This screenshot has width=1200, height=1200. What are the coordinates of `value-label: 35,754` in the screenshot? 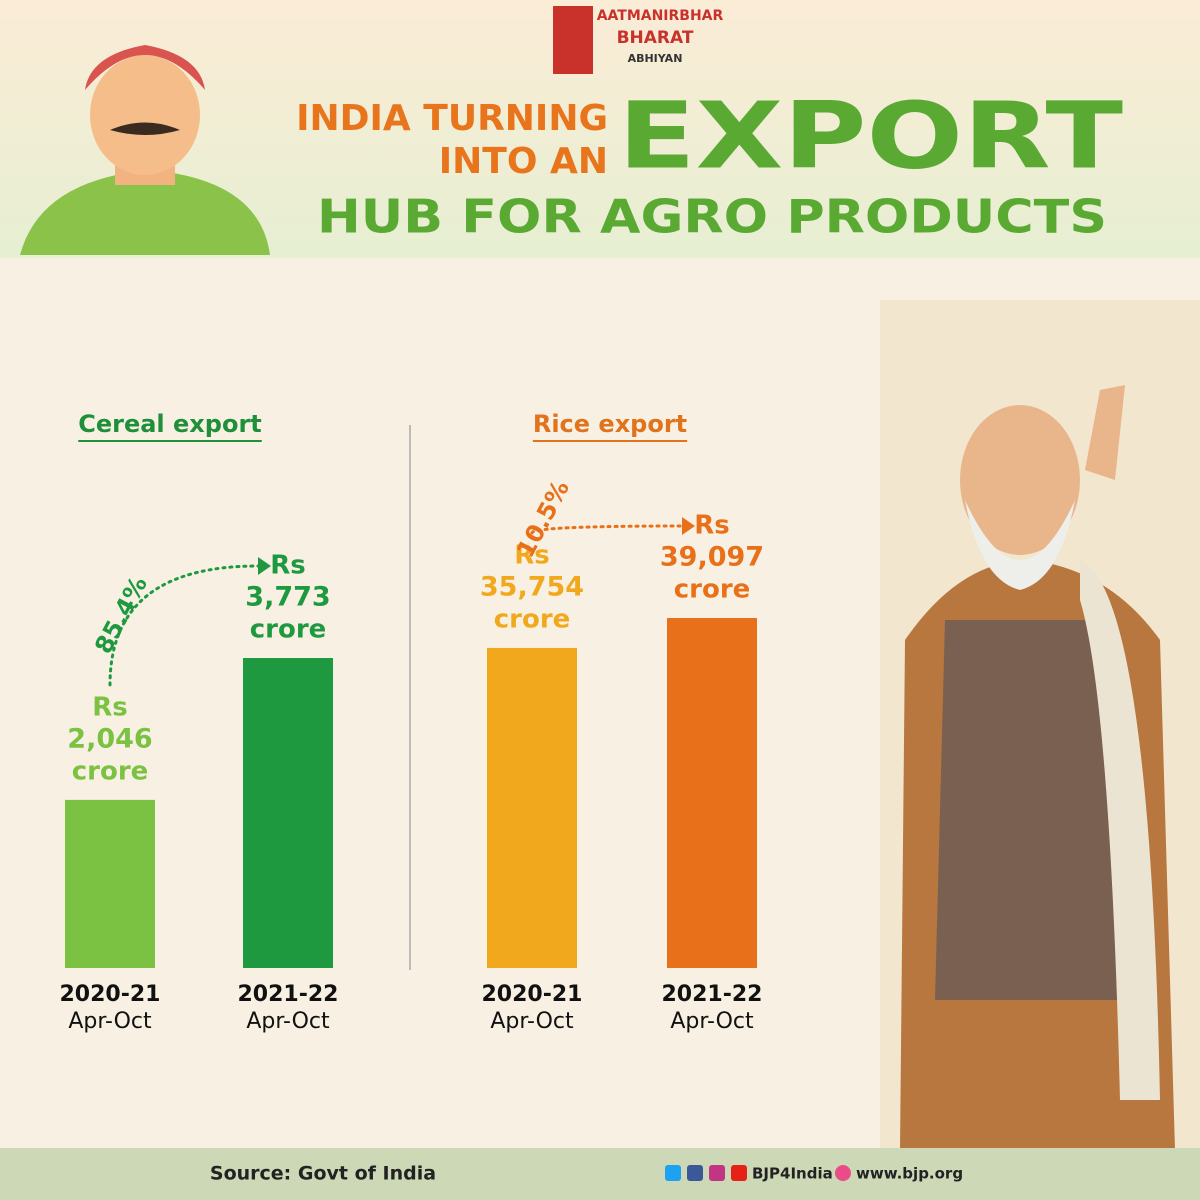 It's located at (532, 586).